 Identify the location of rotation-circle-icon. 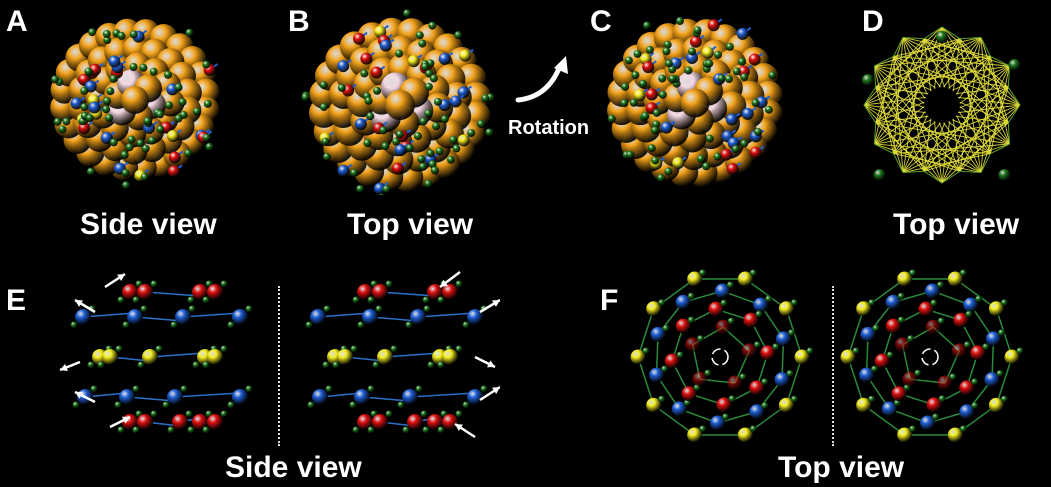
(720, 357).